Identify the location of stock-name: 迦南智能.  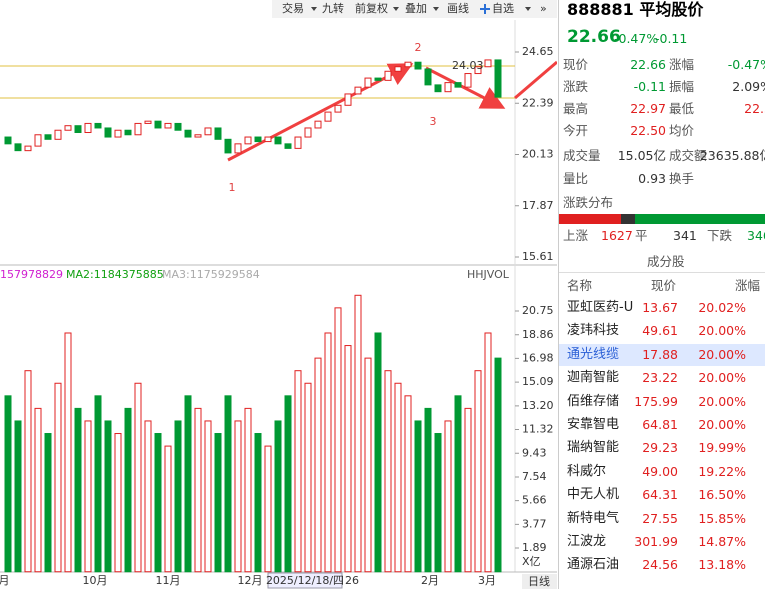
(593, 378).